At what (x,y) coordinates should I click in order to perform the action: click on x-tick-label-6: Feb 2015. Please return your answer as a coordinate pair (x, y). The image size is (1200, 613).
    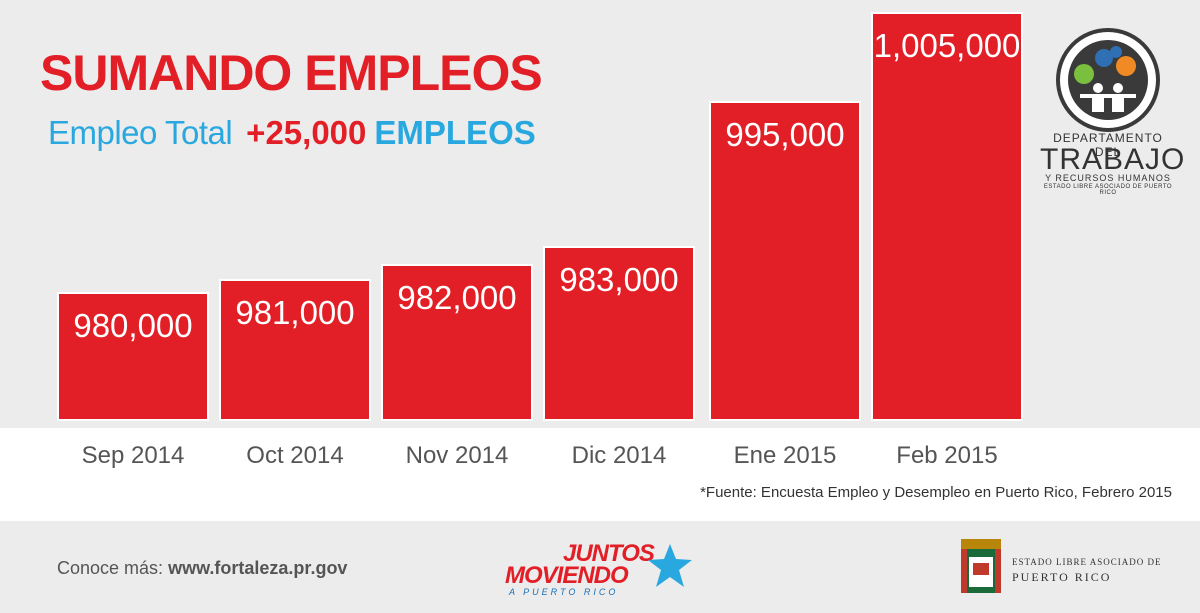
    Looking at the image, I should click on (946, 455).